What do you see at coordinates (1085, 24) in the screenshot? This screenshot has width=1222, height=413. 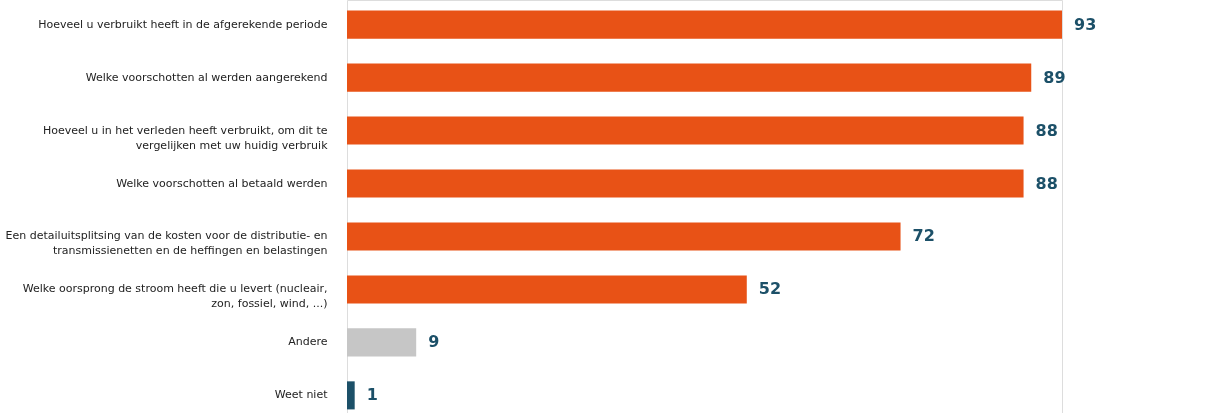 I see `data-label: 93` at bounding box center [1085, 24].